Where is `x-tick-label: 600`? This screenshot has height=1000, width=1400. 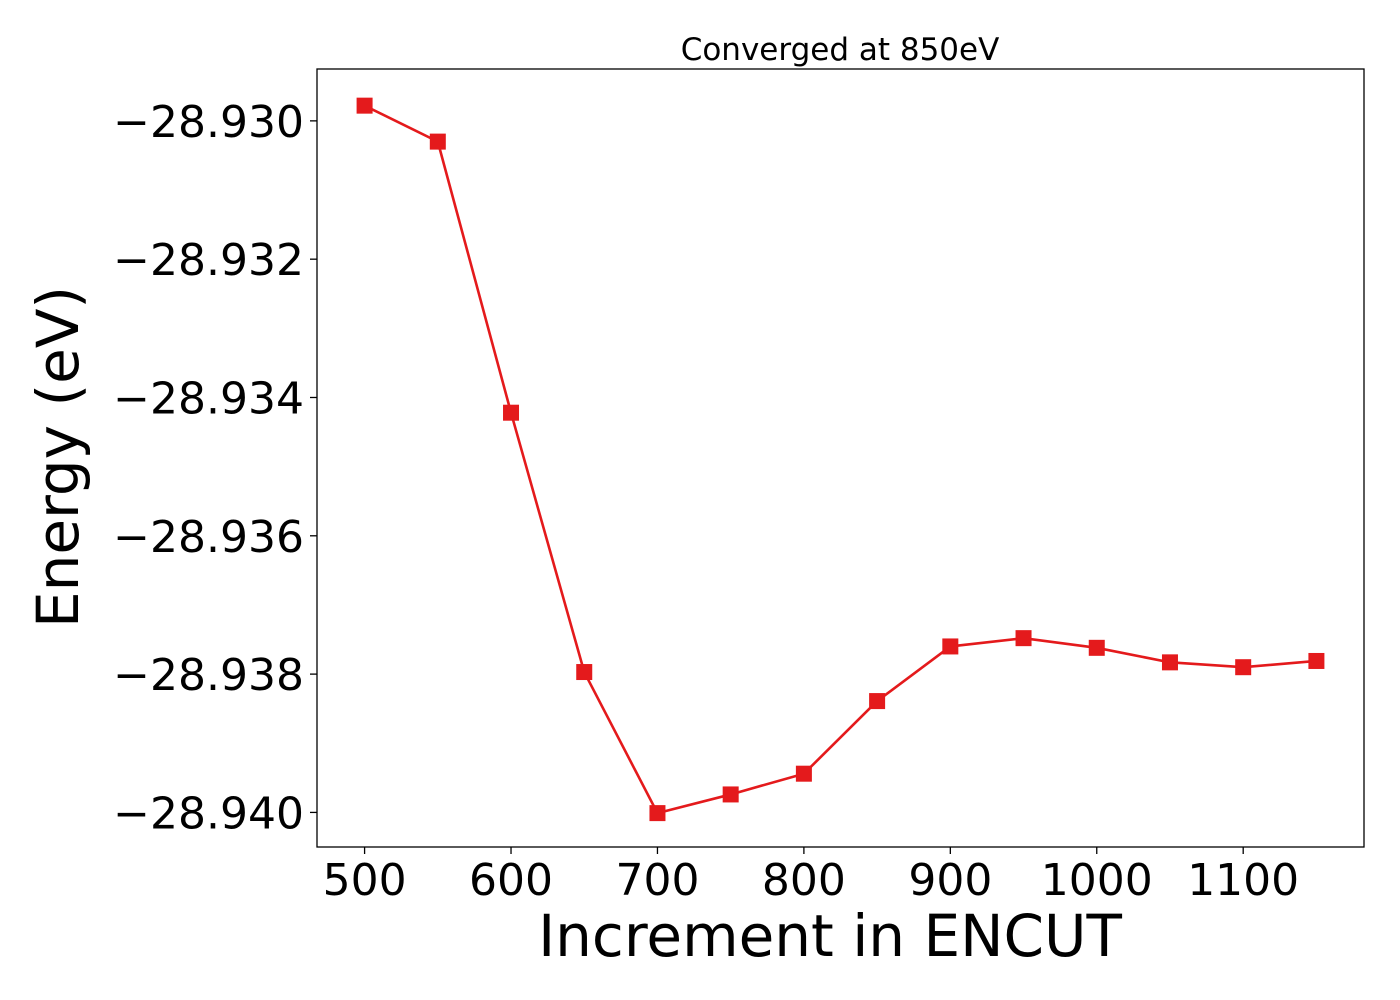 x-tick-label: 600 is located at coordinates (511, 880).